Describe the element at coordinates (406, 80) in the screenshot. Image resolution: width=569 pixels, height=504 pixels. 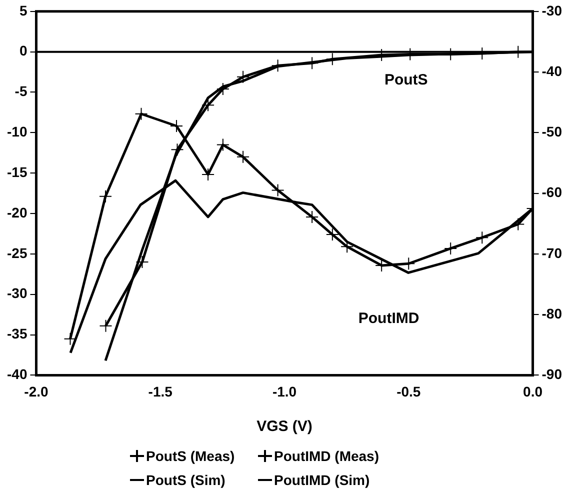
I see `annotation: PoutS` at that location.